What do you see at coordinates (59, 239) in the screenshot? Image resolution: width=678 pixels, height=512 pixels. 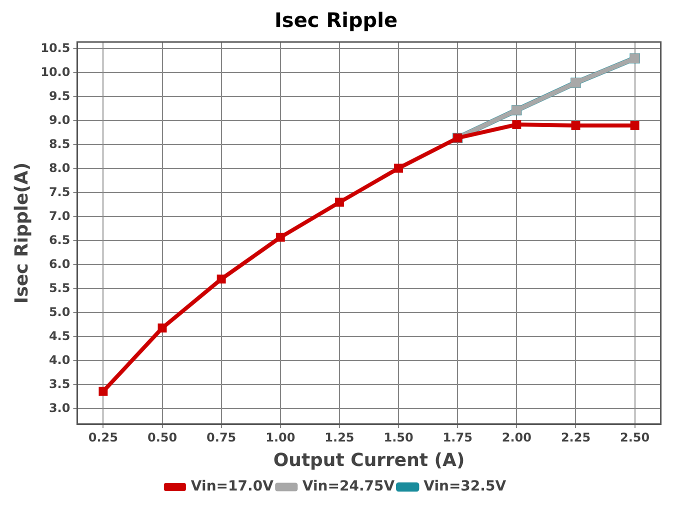 I see `y-tick-label: 6.5` at bounding box center [59, 239].